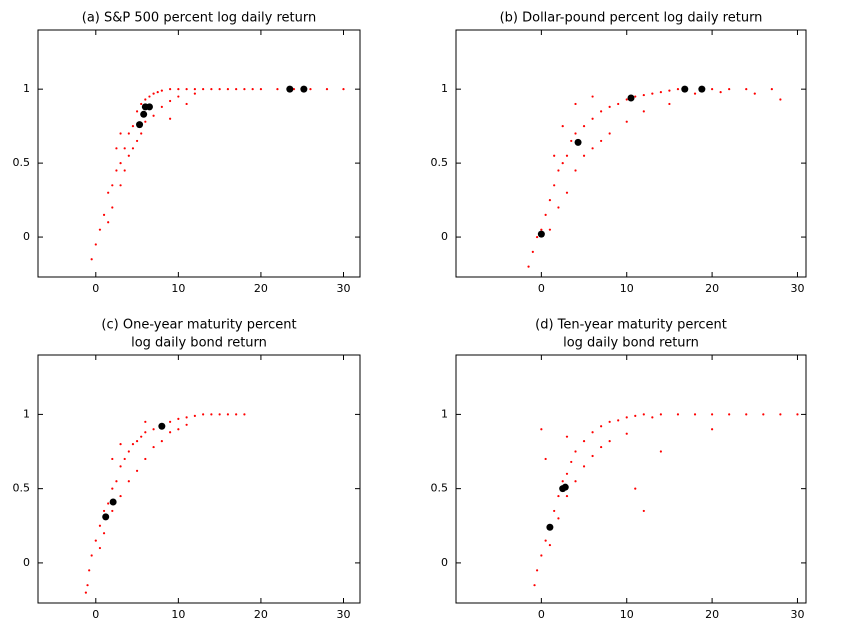 Image resolution: width=846 pixels, height=621 pixels. I want to click on x-tick-label: 20, so click(261, 288).